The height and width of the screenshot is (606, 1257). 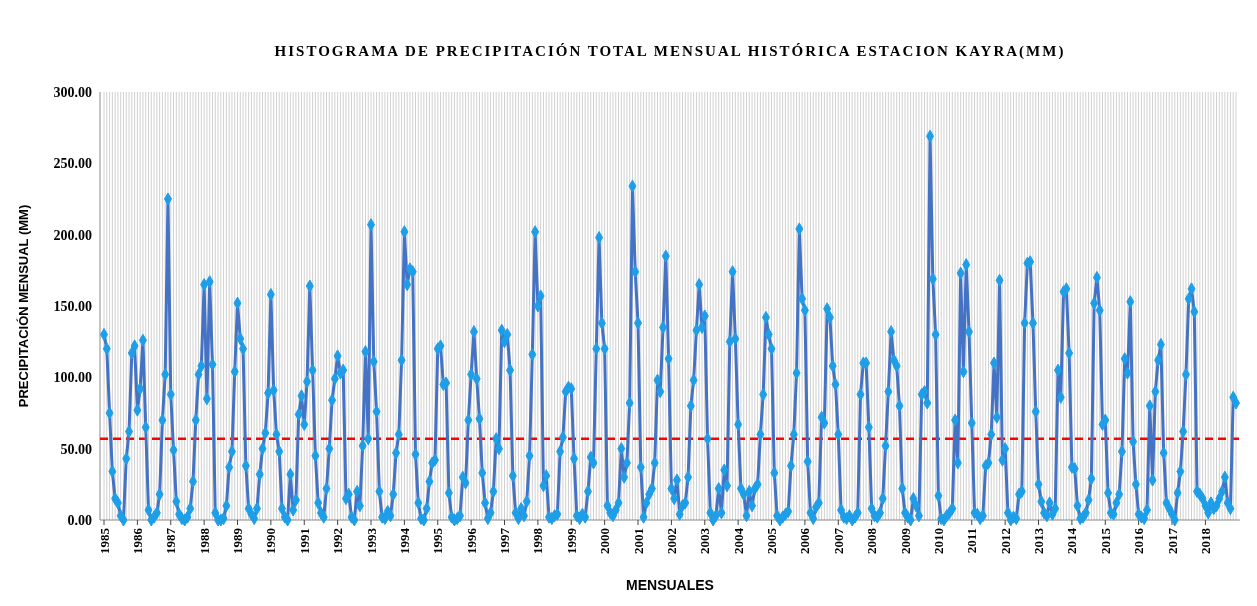 What do you see at coordinates (72, 306) in the screenshot?
I see `y-tick-label: 150.00` at bounding box center [72, 306].